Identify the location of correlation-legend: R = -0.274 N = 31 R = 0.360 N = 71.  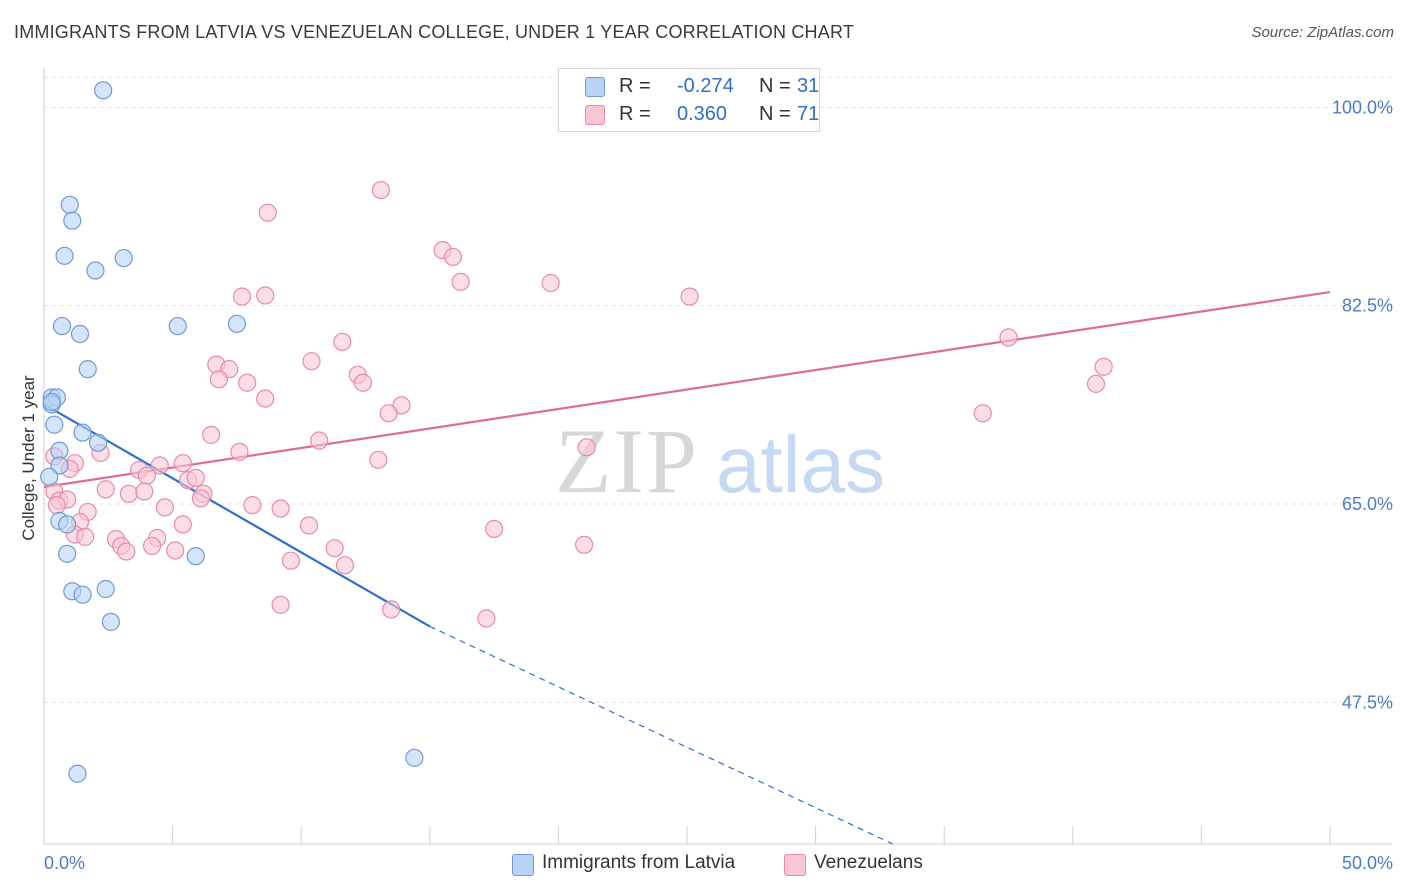
(689, 100).